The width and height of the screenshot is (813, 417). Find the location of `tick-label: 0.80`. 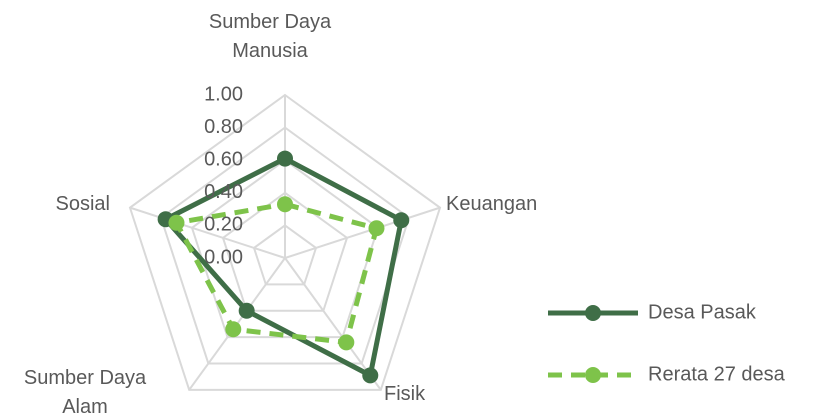

tick-label: 0.80 is located at coordinates (223, 127).